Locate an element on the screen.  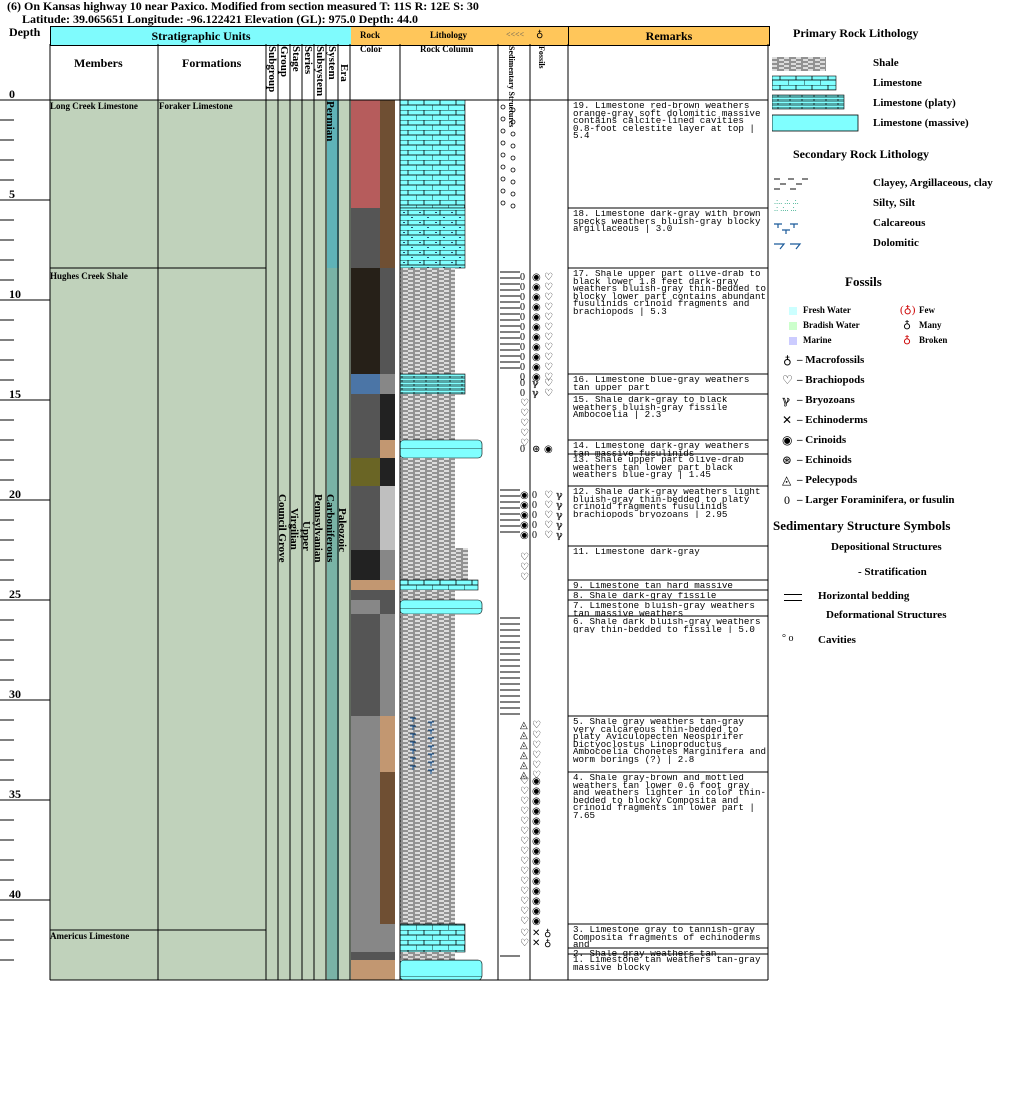
legend-secondary-title: Secondary Rock Lithology is located at coordinates (861, 154).